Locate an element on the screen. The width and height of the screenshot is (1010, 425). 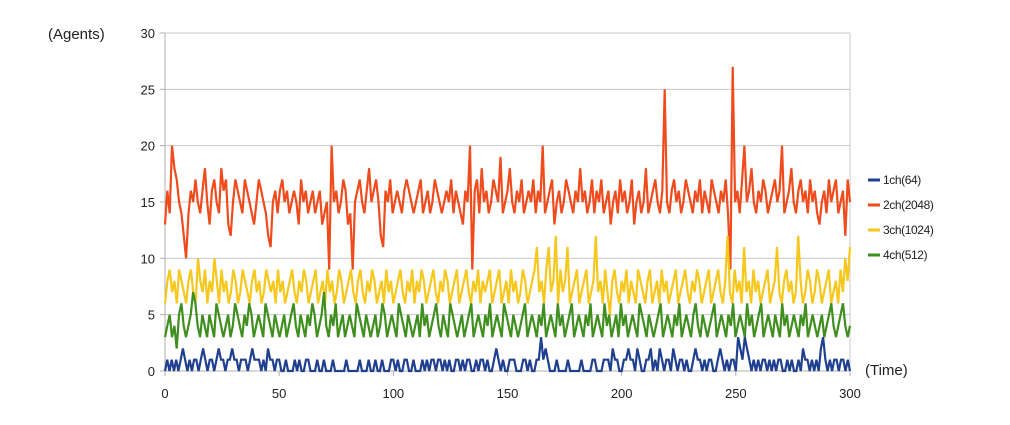
y-tick-label: 15 is located at coordinates (148, 202).